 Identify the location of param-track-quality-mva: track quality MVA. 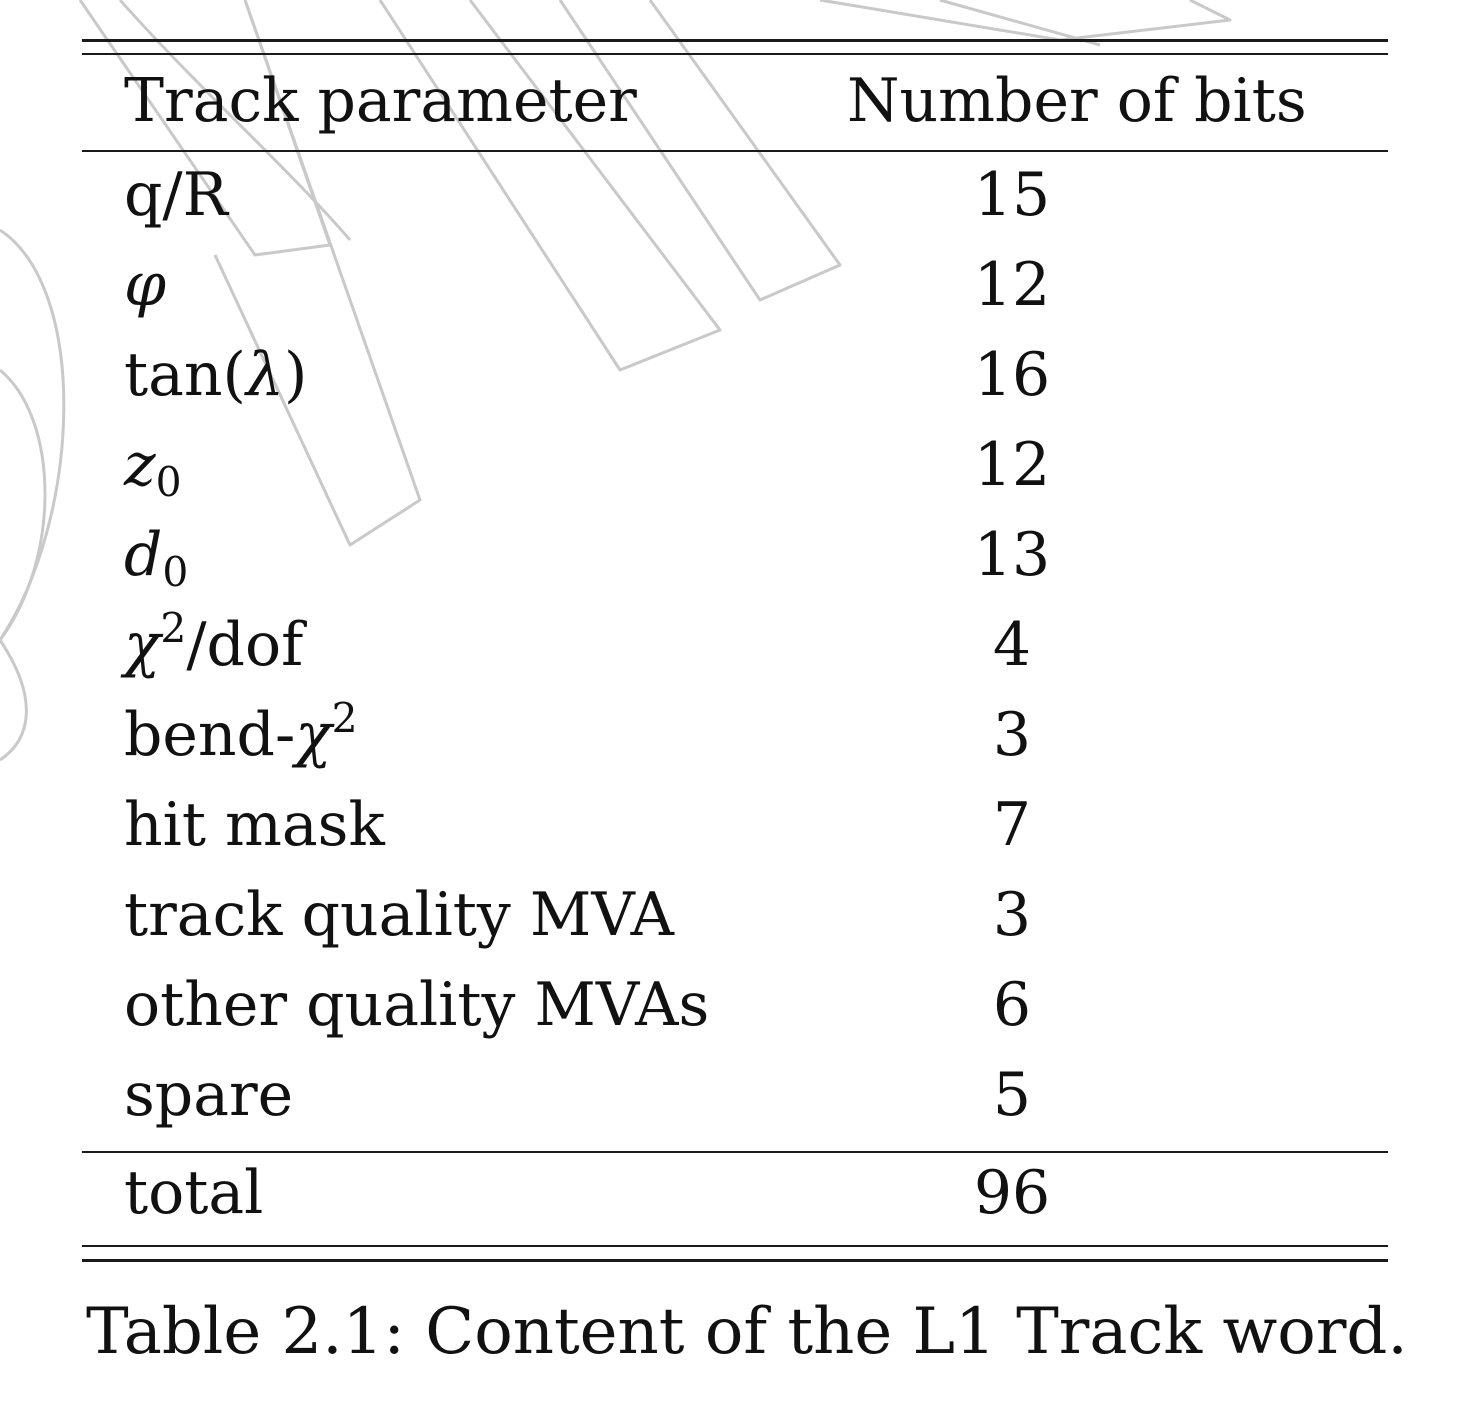
(399, 915).